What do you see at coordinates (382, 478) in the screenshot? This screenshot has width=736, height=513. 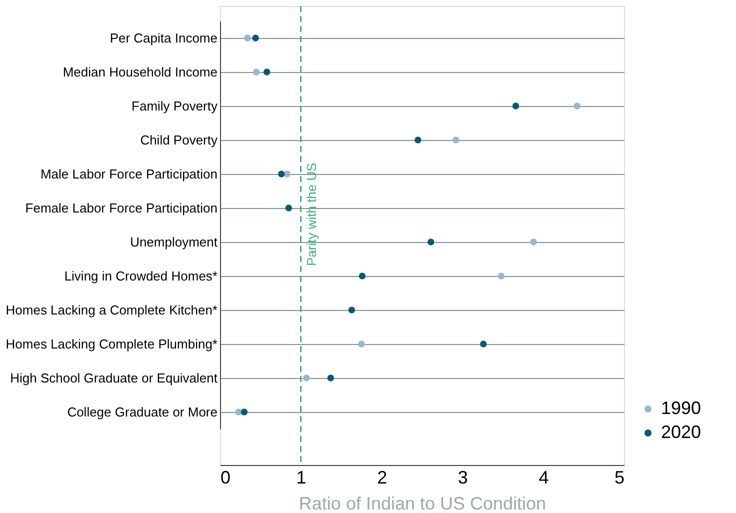 I see `x-tick-label: 2` at bounding box center [382, 478].